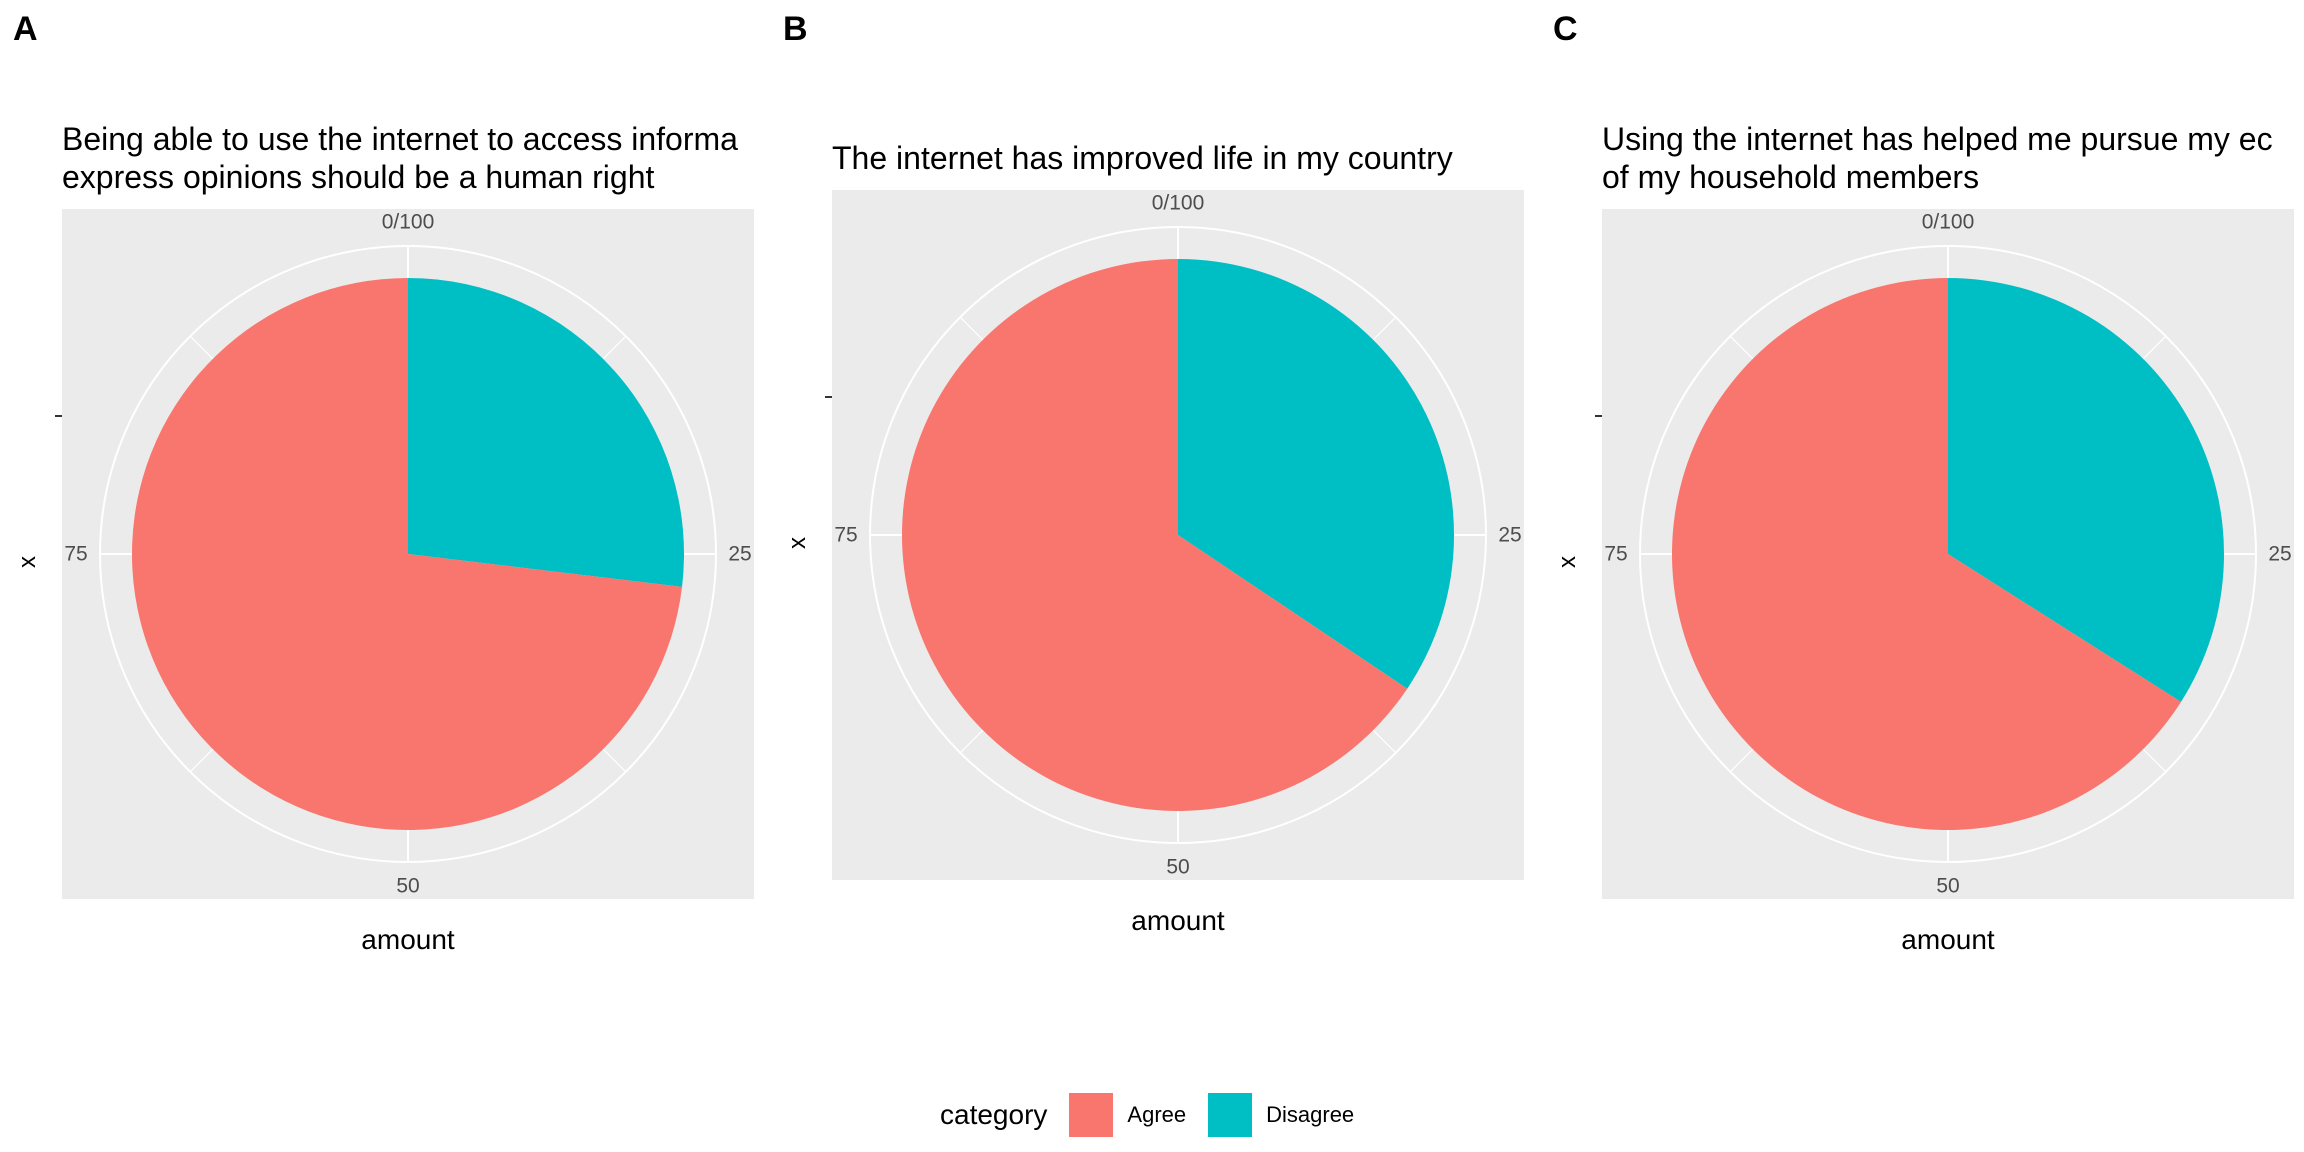 This screenshot has height=1152, width=2304. What do you see at coordinates (1310, 1114) in the screenshot?
I see `legend-label-disagree: Disagree` at bounding box center [1310, 1114].